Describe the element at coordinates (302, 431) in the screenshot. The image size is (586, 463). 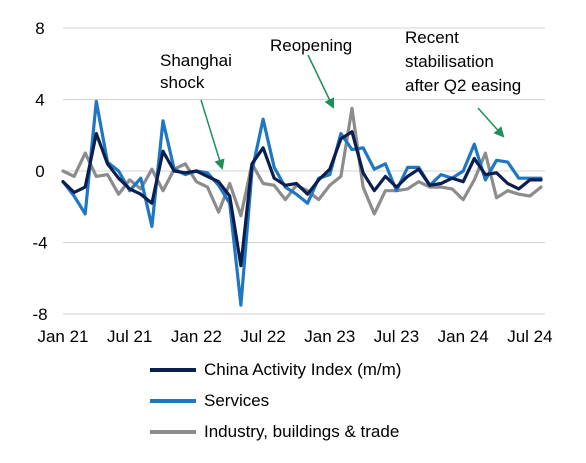
I see `legend-label-industry: Industry, buildings & trade` at that location.